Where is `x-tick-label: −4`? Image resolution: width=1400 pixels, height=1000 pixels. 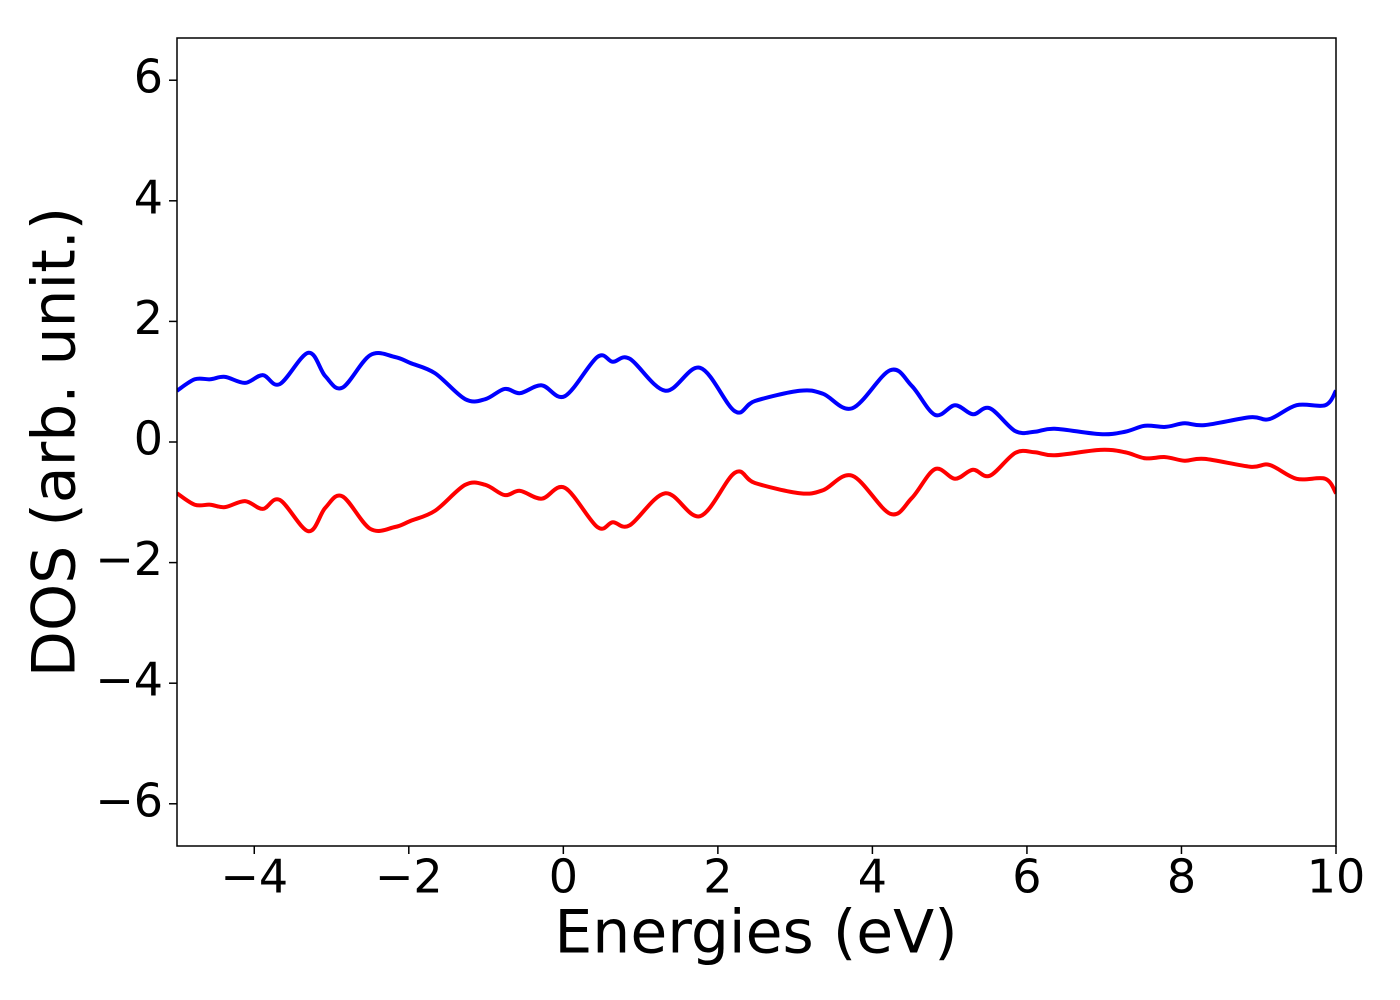
x-tick-label: −4 is located at coordinates (254, 877).